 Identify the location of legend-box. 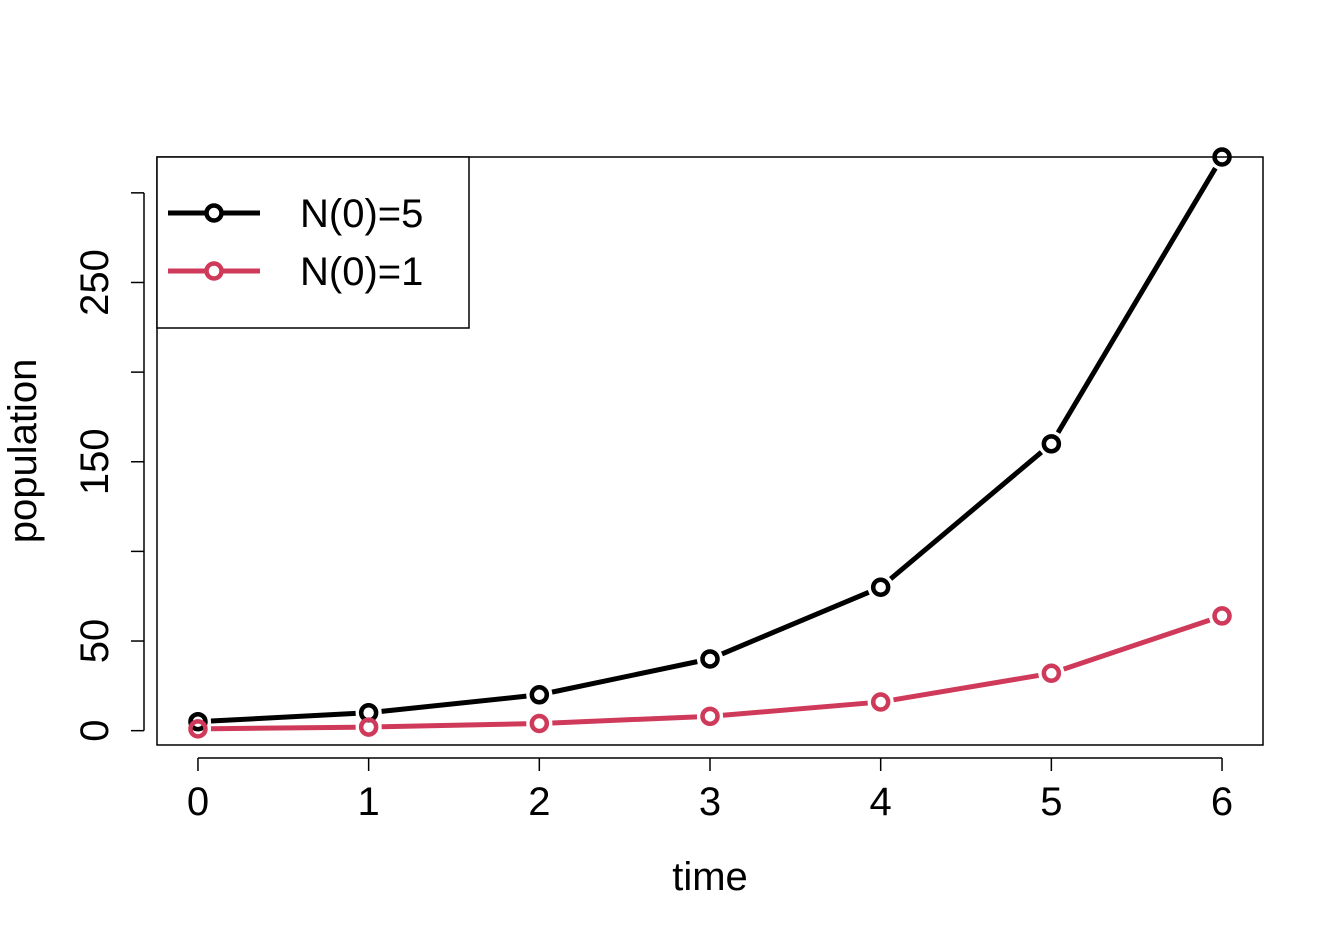
(313, 242).